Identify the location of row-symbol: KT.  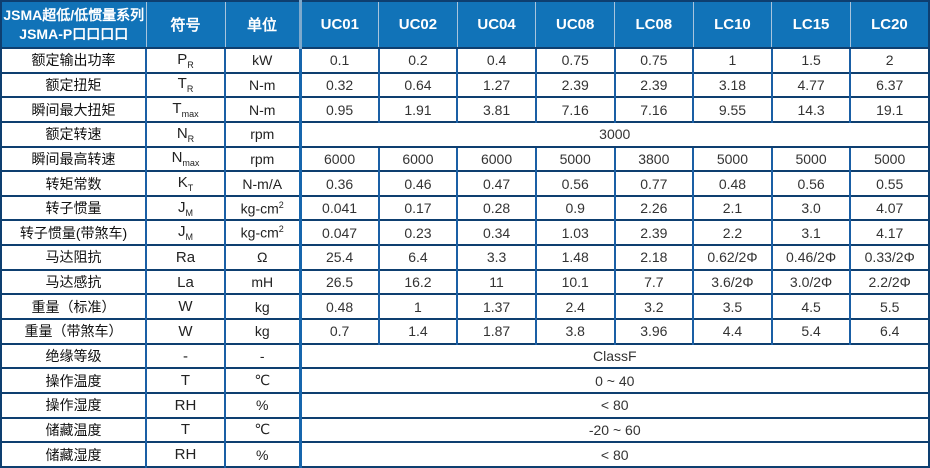
(185, 183).